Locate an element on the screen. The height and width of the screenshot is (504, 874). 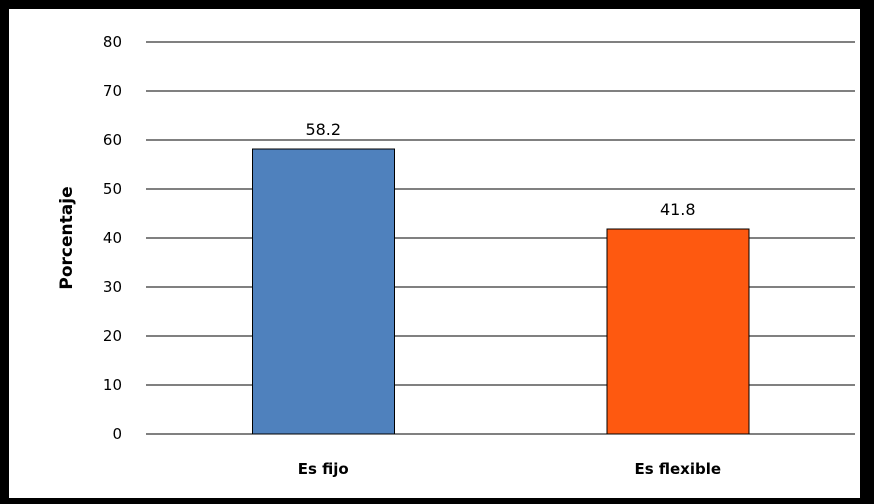
y-tick-label: 40 is located at coordinates (112, 238).